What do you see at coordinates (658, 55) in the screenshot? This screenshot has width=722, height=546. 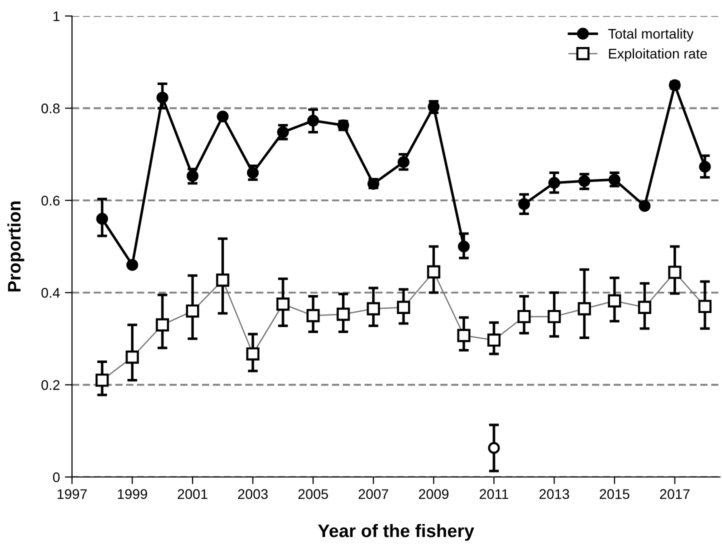 I see `legend-label: Exploitation rate` at bounding box center [658, 55].